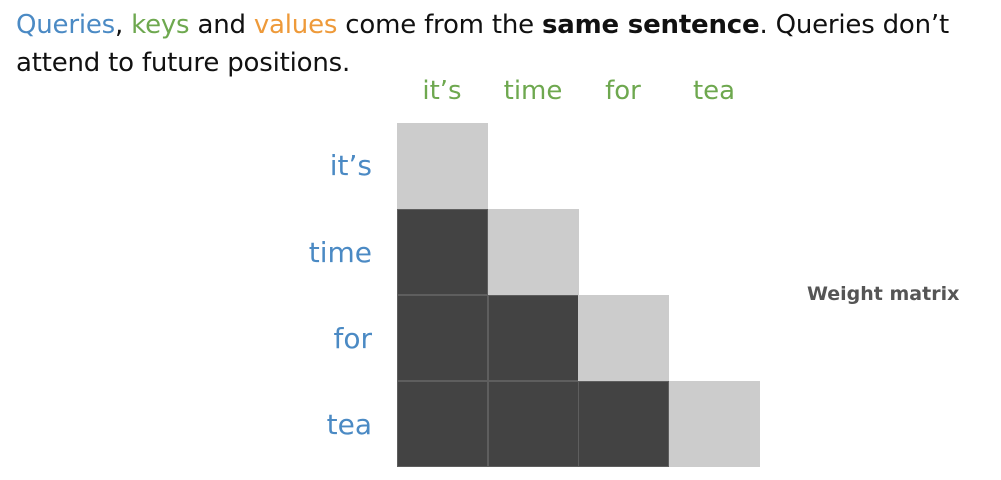 This screenshot has width=1001, height=480. I want to click on query-label: for, so click(353, 338).